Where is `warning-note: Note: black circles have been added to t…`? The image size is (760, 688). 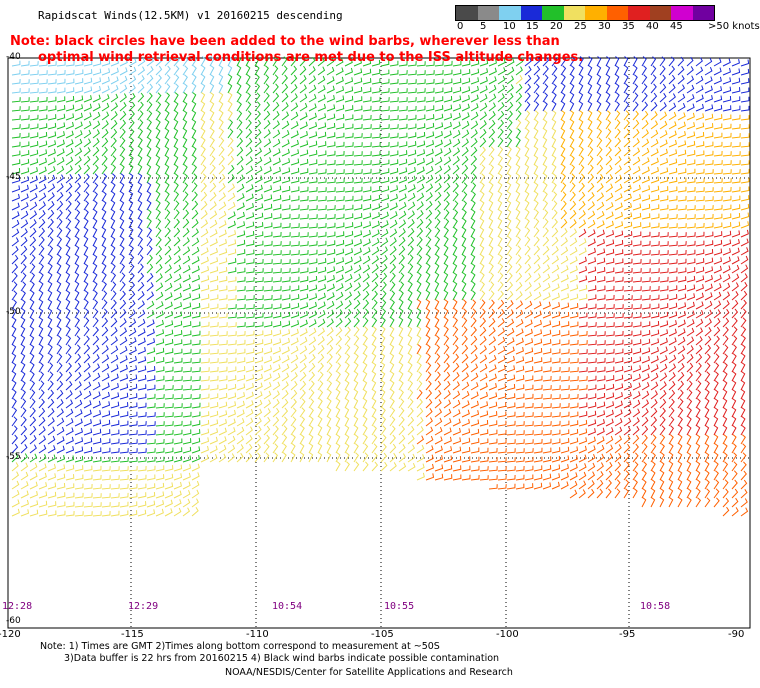
warning-note: Note: black circles have been added to t… is located at coordinates (296, 50).